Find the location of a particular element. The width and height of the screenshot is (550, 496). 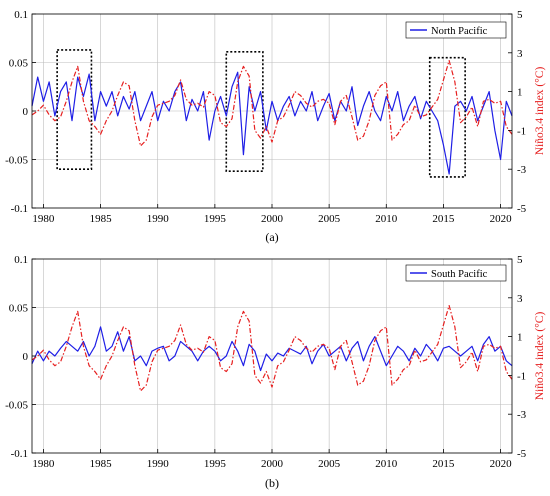

legend-b: South Pacific is located at coordinates (456, 273).